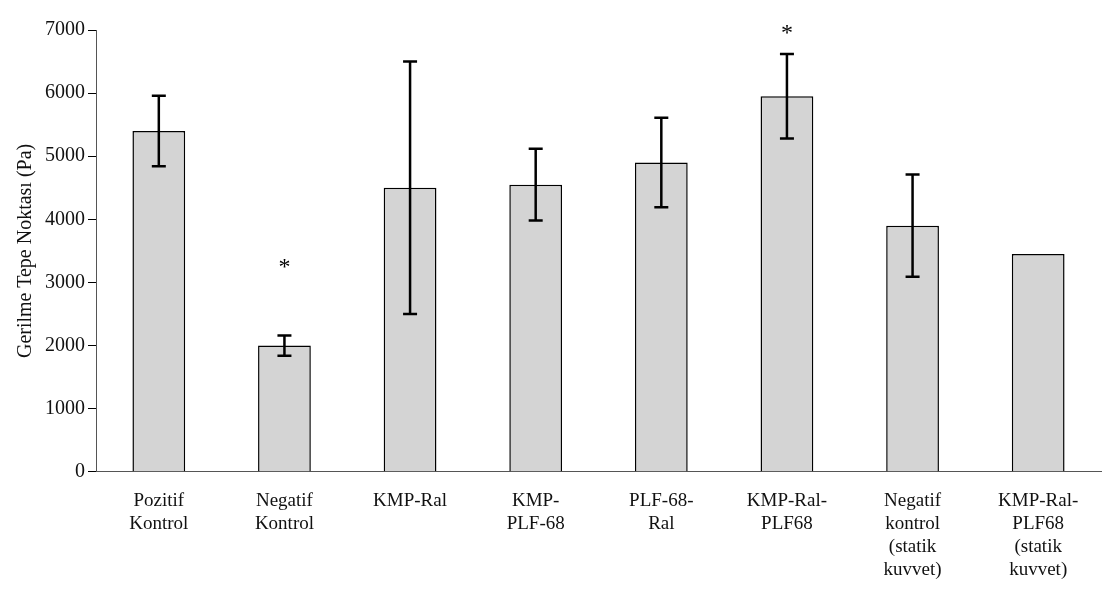 The width and height of the screenshot is (1113, 597). Describe the element at coordinates (787, 511) in the screenshot. I see `x-tick-label: KMP-Ral- PLF68` at that location.